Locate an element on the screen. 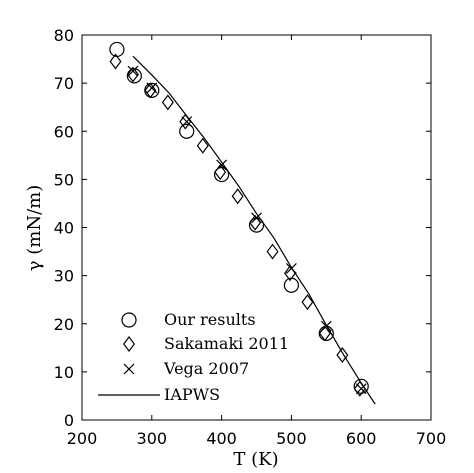 The width and height of the screenshot is (474, 473). legend-label: Sakamaki 2011 is located at coordinates (226, 343).